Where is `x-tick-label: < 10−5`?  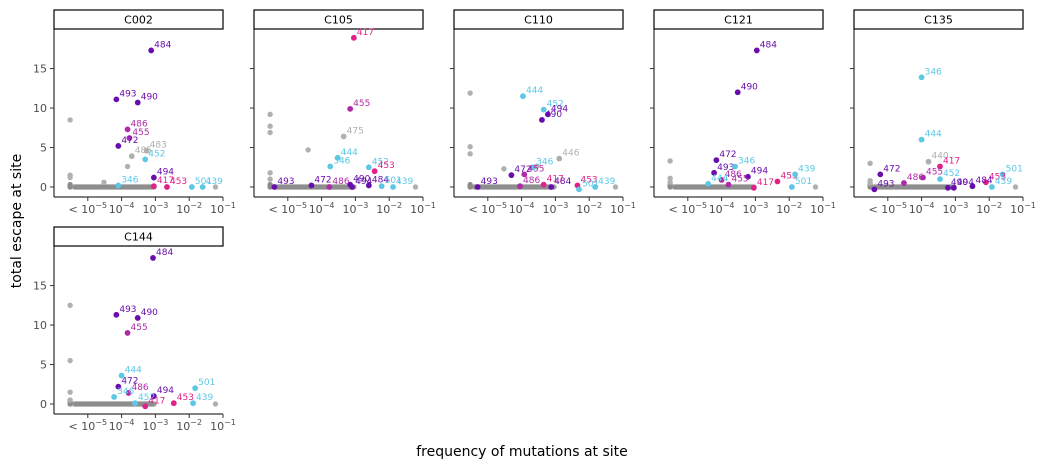 x-tick-label: < 10−5 is located at coordinates (688, 208).